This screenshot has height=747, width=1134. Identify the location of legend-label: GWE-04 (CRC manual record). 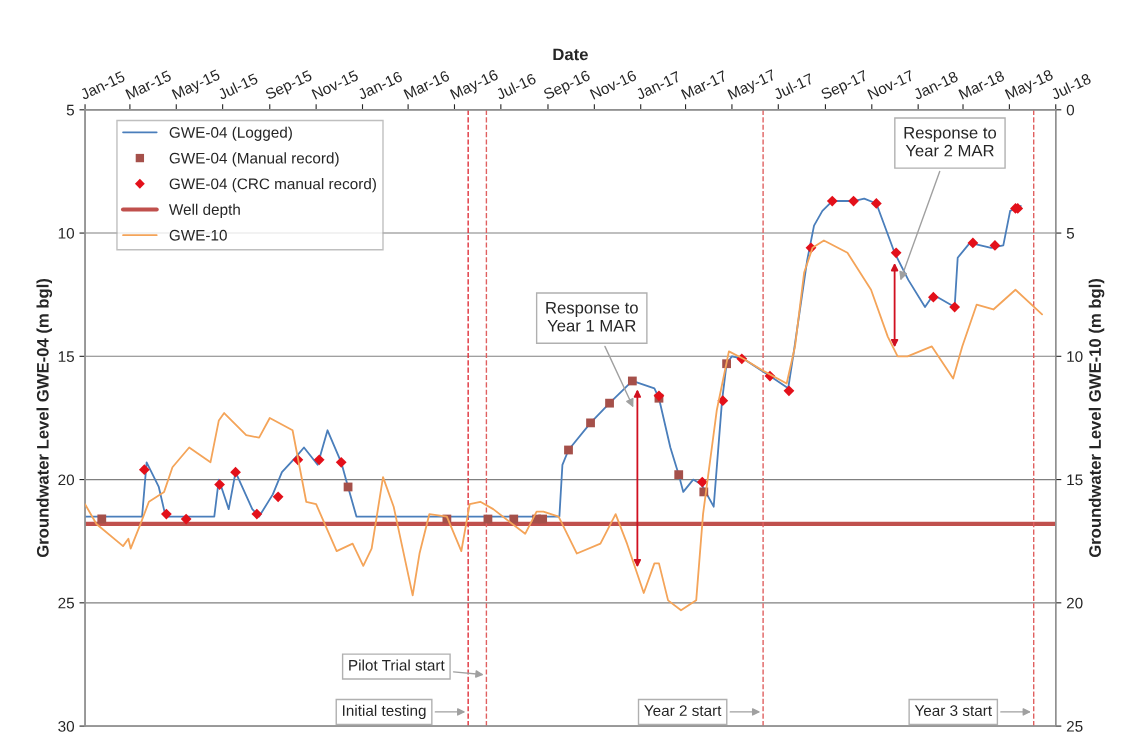
(272, 185).